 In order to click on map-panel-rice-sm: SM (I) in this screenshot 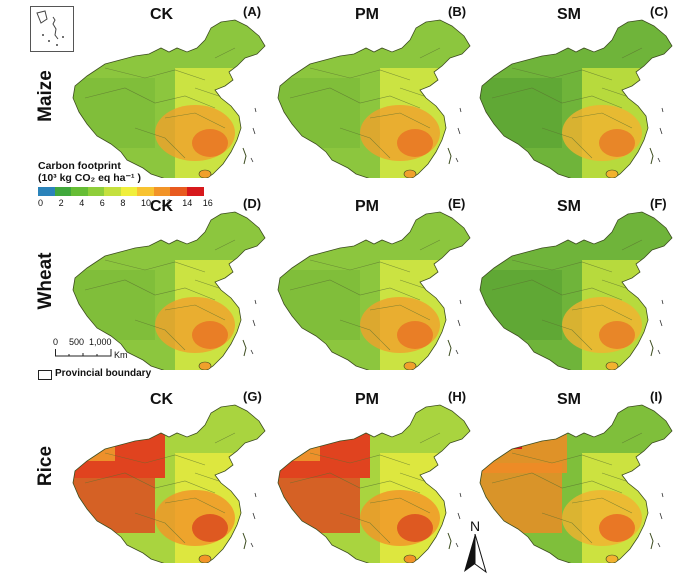, I will do `click(574, 476)`.